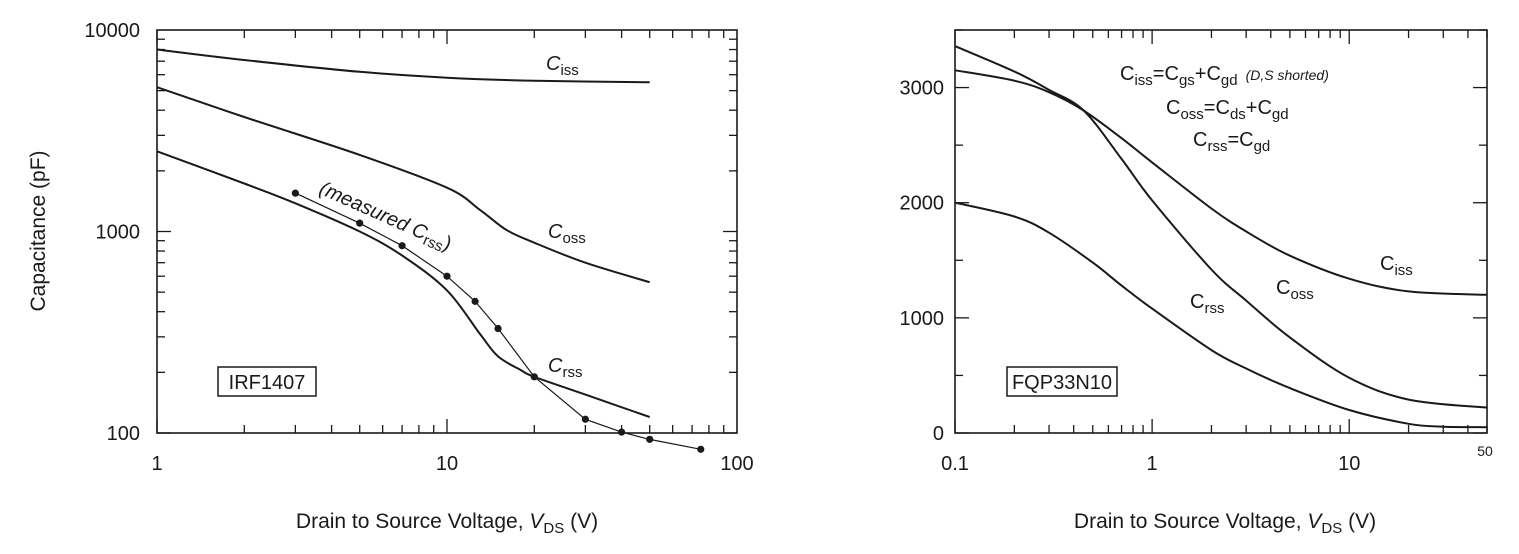 This screenshot has height=554, width=1519. I want to click on legend-equation: Coss=Cds+Cgd, so click(1227, 110).